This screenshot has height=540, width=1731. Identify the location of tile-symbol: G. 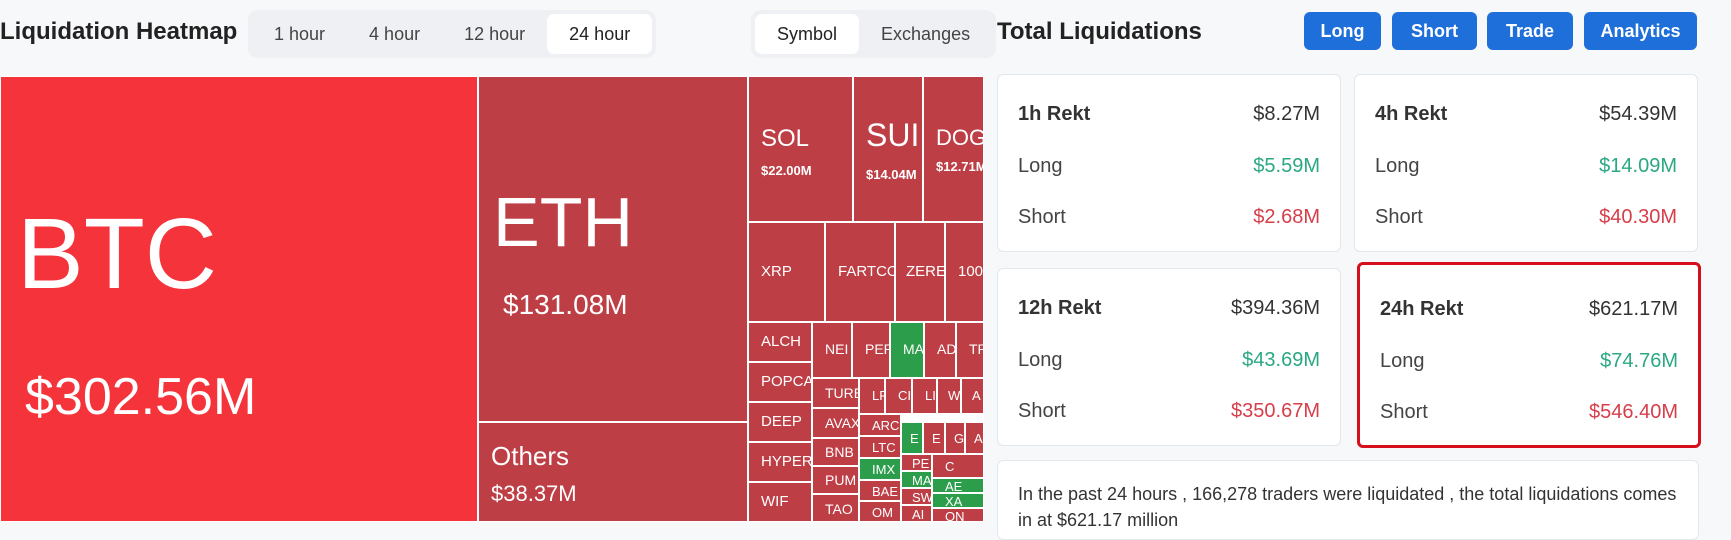
(959, 438).